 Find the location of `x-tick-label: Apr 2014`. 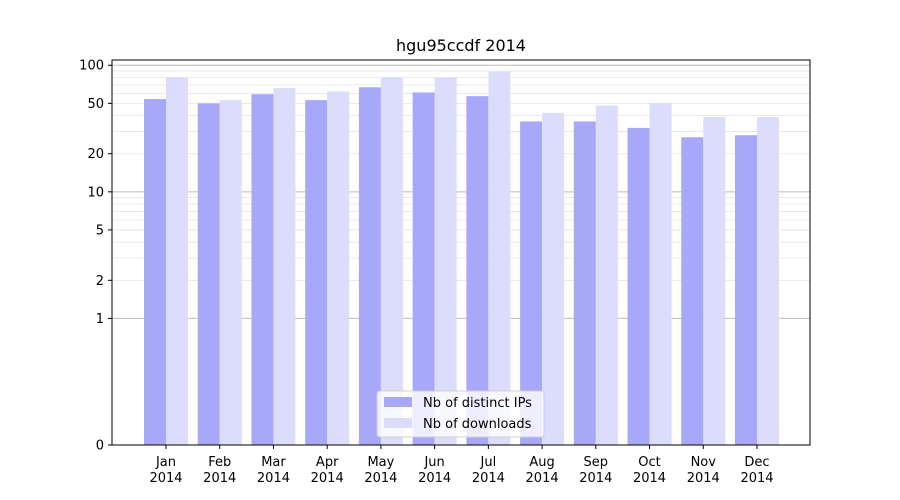

x-tick-label: Apr 2014 is located at coordinates (327, 470).